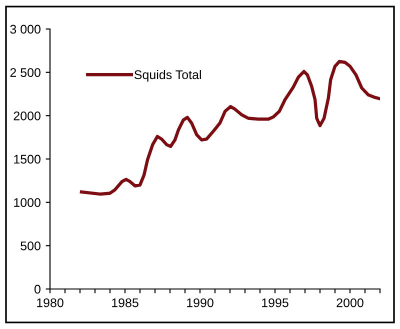  What do you see at coordinates (25, 29) in the screenshot?
I see `y-tick-label: 3 000` at bounding box center [25, 29].